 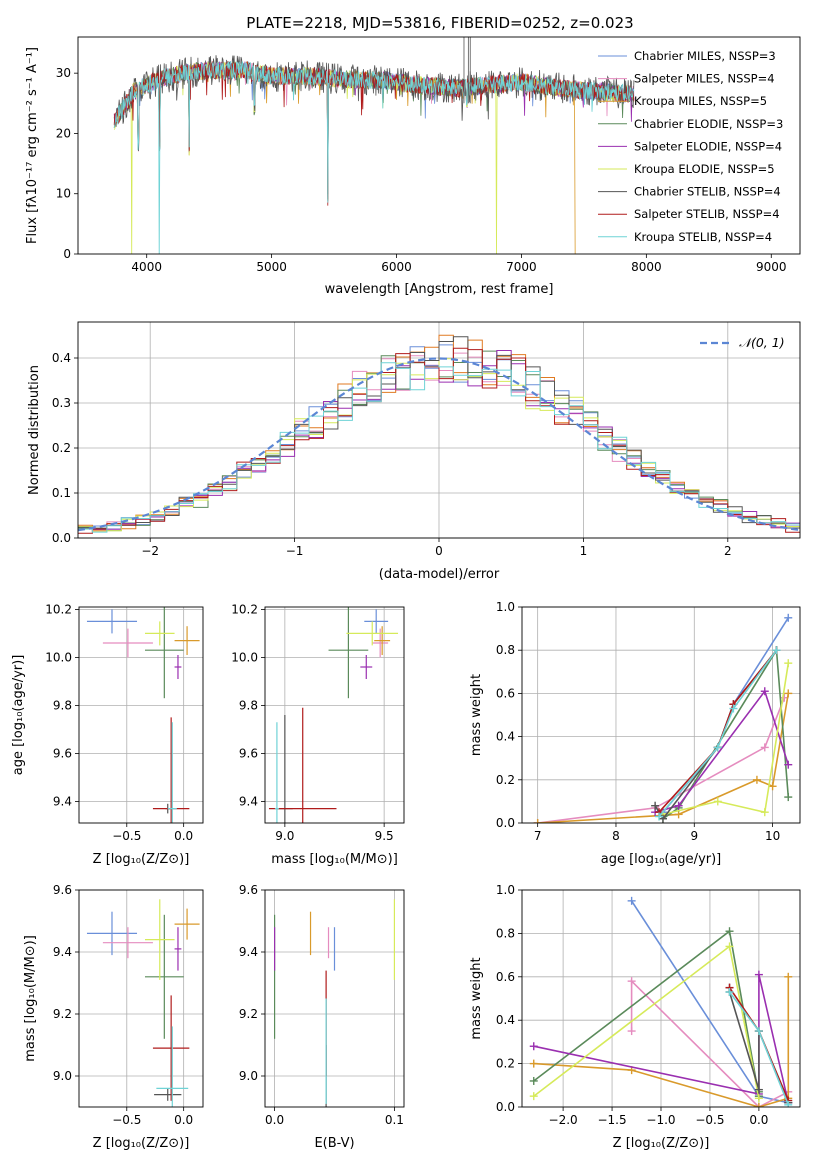 I want to click on x-axis-label: mass [log₁₀(M/M⊙)], so click(x=334, y=859).